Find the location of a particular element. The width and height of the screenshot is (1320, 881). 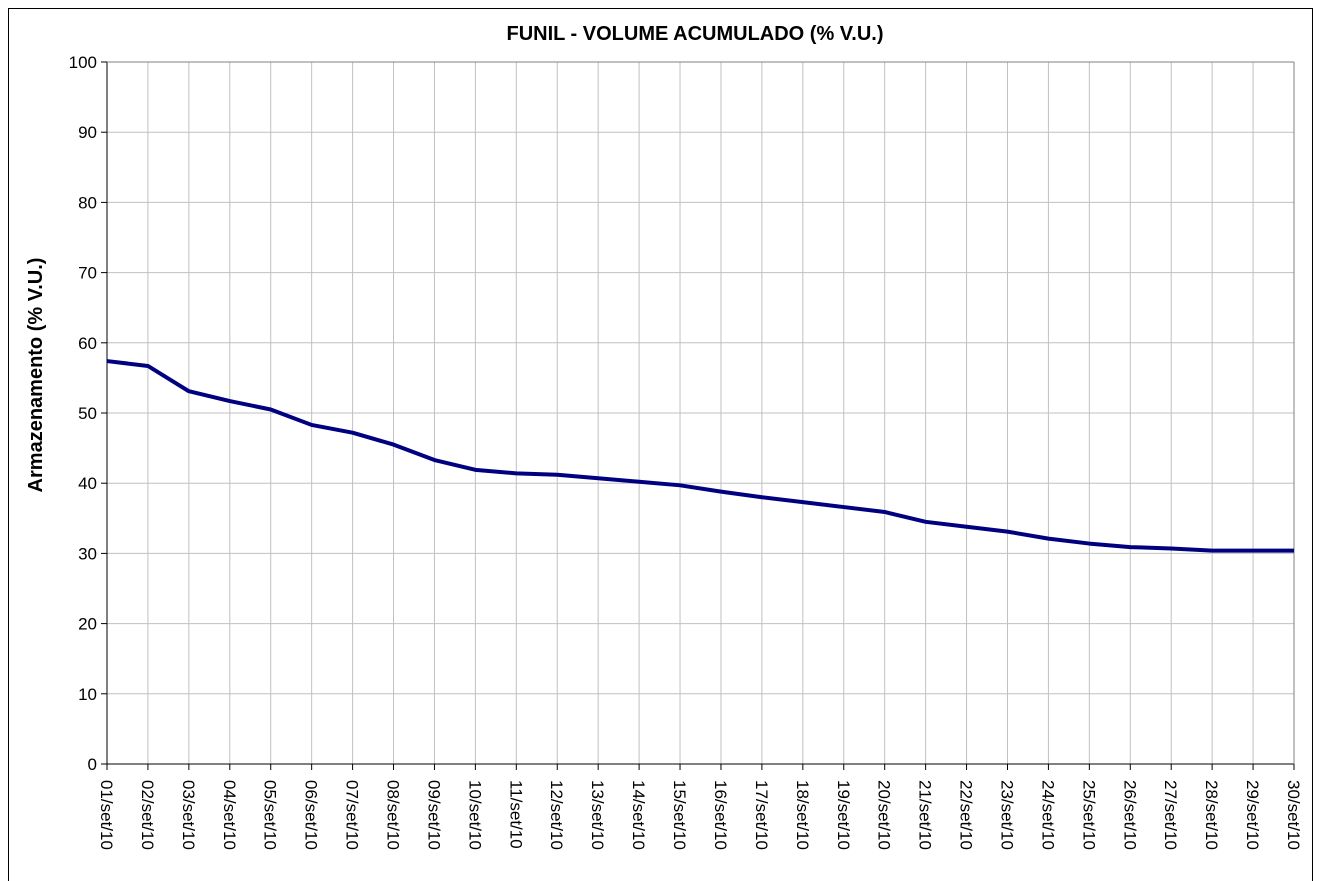

x-tick-label: 24/set/10 is located at coordinates (1047, 815).